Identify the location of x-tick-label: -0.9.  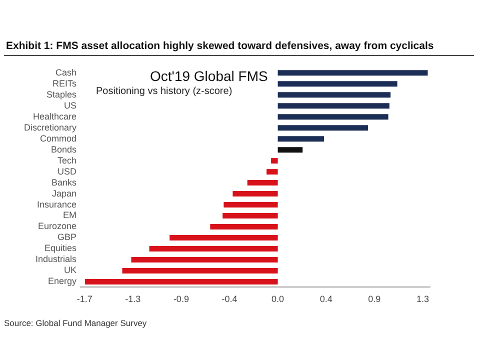
(181, 299).